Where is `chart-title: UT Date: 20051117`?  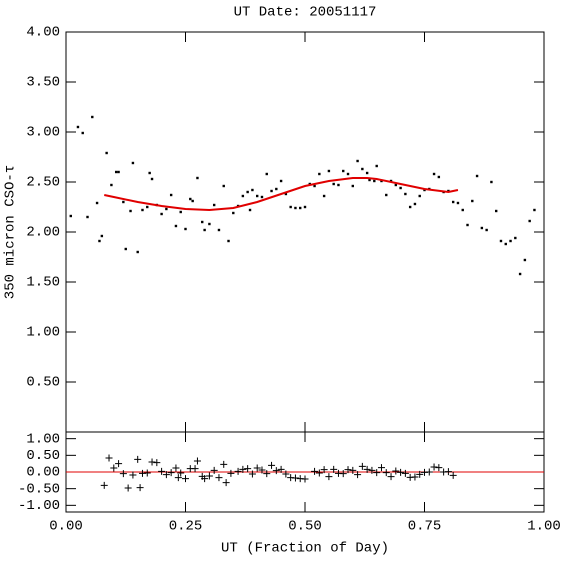 chart-title: UT Date: 20051117 is located at coordinates (305, 13).